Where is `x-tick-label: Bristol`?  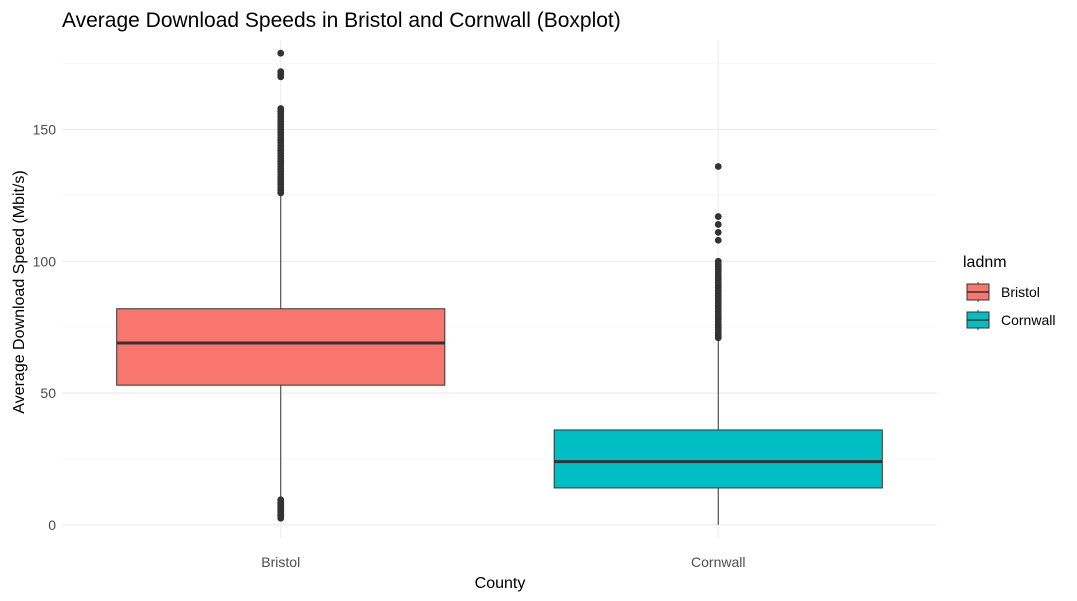
x-tick-label: Bristol is located at coordinates (280, 562).